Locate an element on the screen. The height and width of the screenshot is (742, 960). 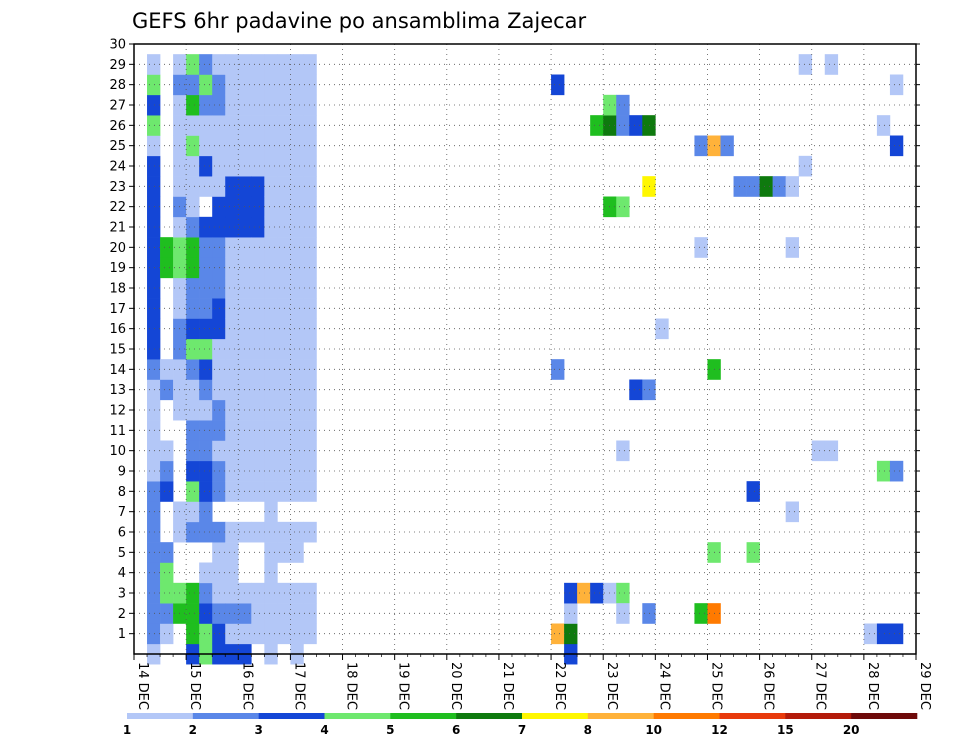
y-tick-label: 13 is located at coordinates (117, 390).